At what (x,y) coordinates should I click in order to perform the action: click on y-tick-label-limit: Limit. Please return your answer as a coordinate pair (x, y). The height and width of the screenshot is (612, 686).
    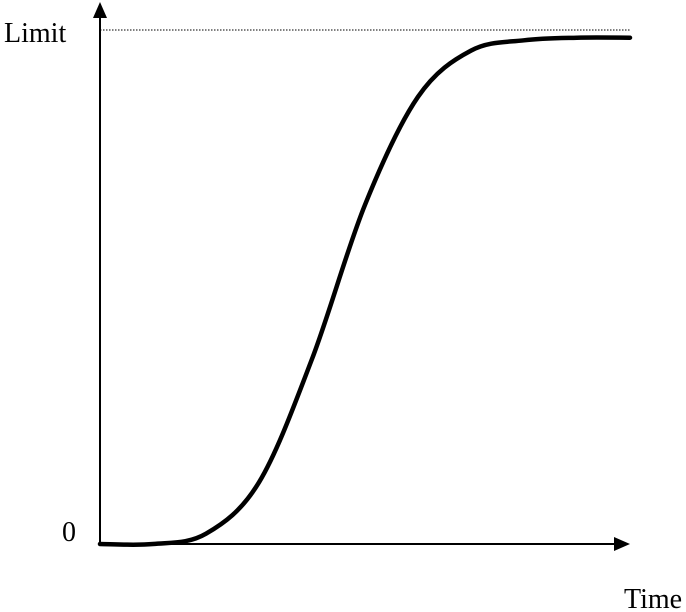
    Looking at the image, I should click on (35, 33).